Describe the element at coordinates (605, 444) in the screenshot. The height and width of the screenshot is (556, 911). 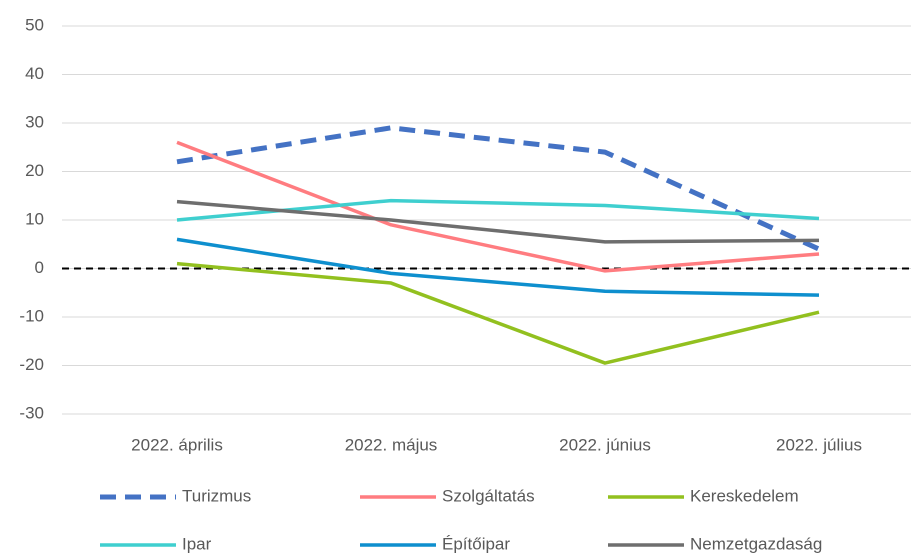
I see `x-tick-label: 2022. június` at that location.